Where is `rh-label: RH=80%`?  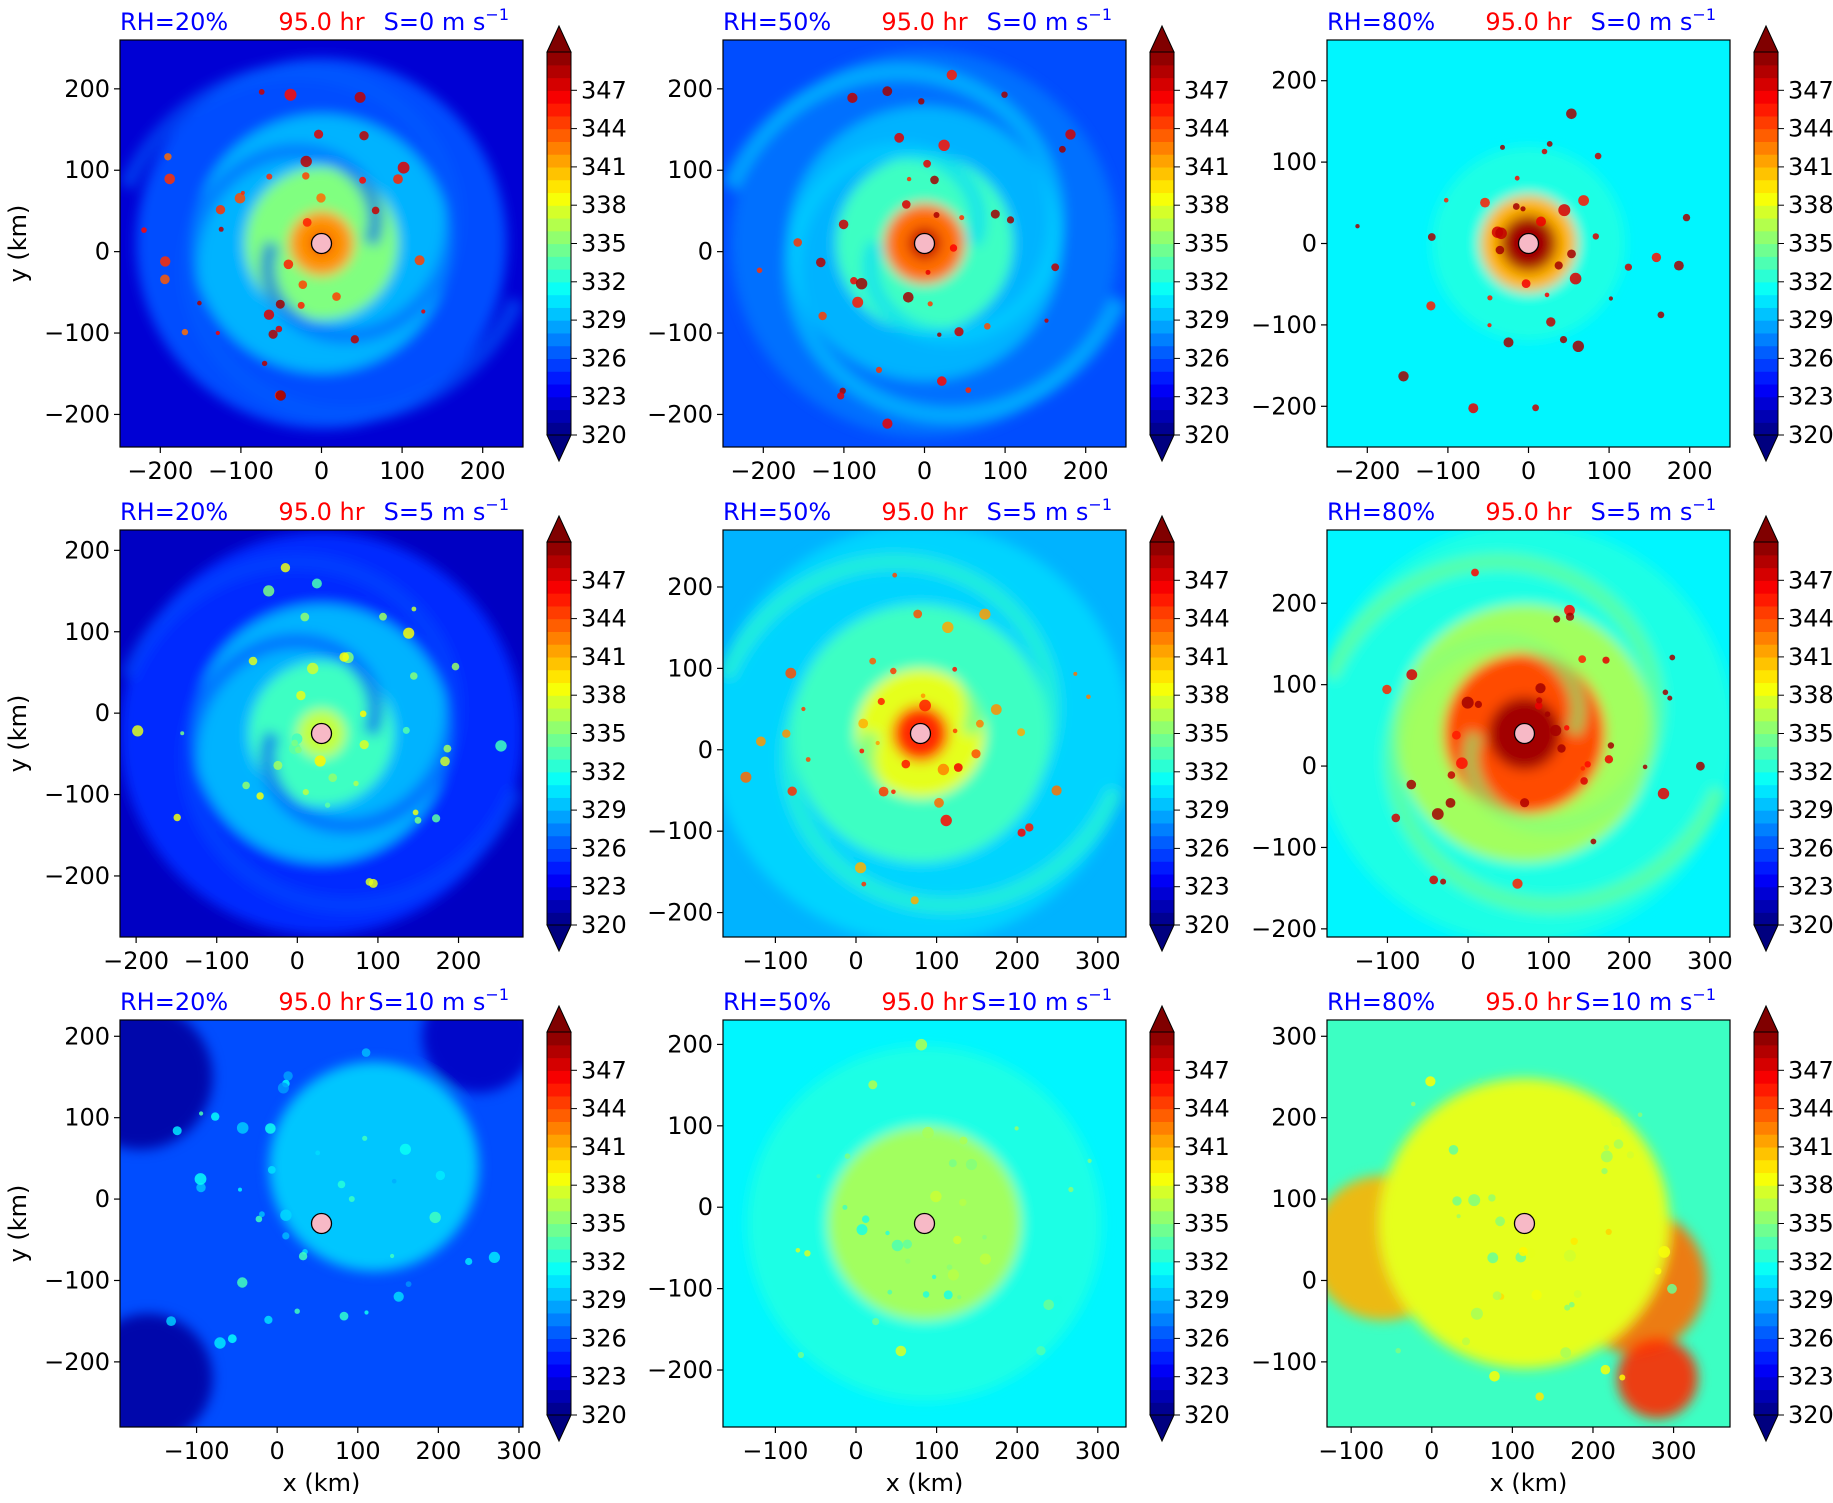
rh-label: RH=80% is located at coordinates (1381, 1002).